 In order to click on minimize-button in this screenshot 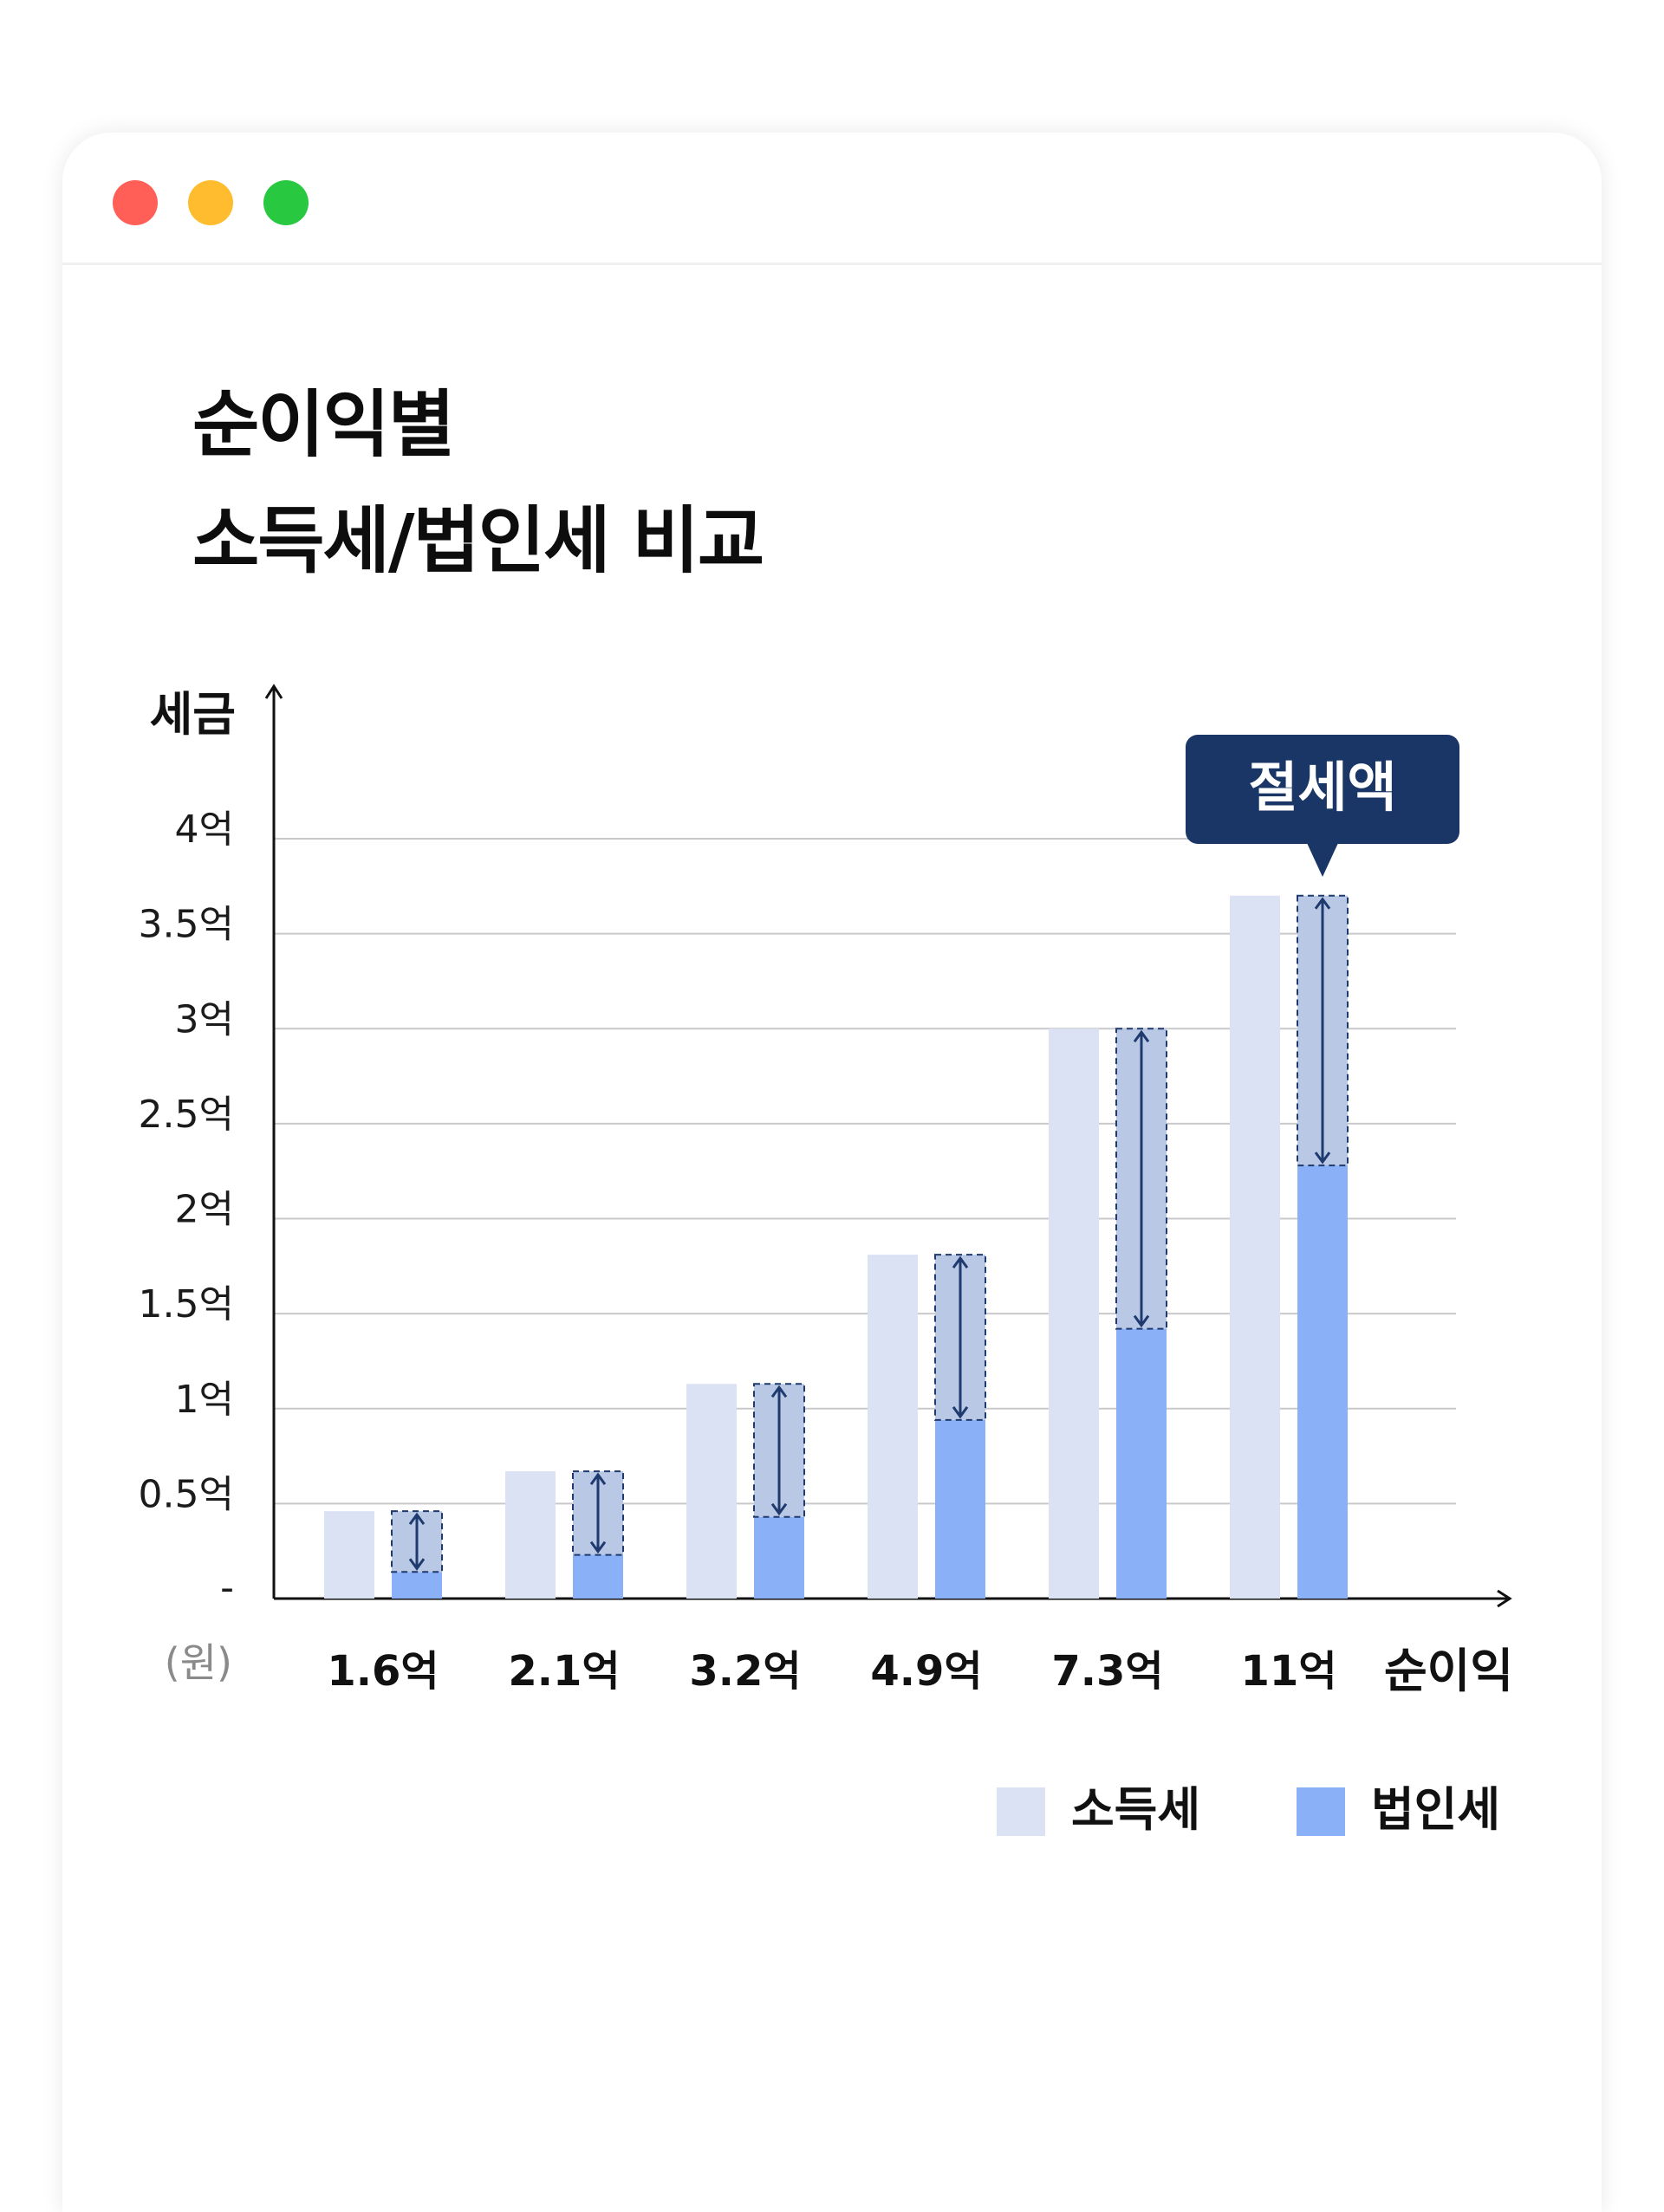, I will do `click(210, 202)`.